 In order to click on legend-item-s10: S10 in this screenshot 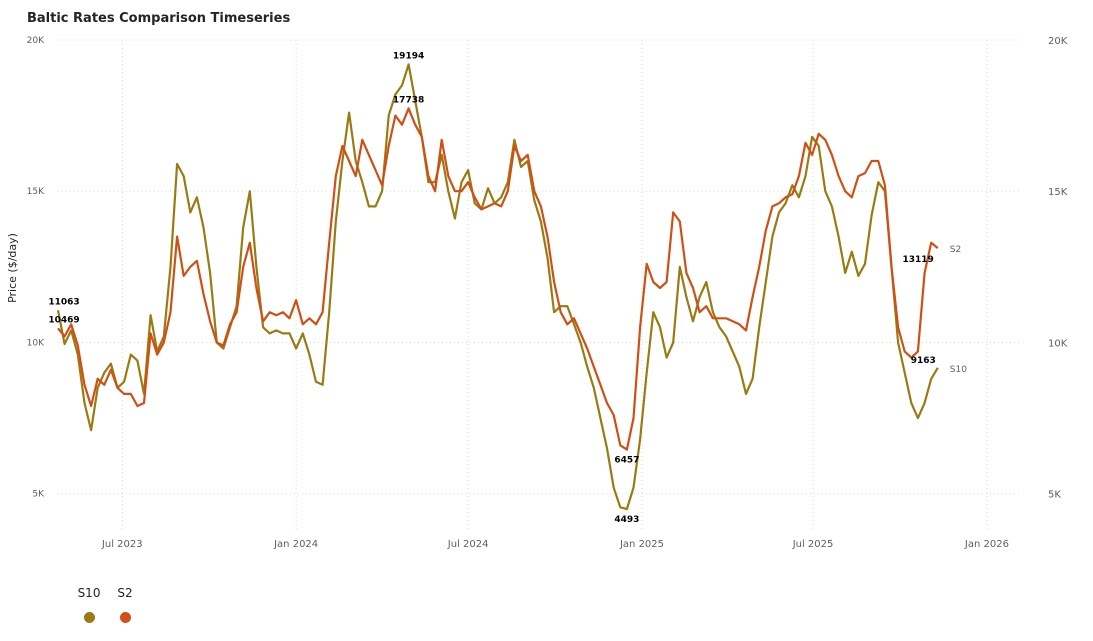, I will do `click(89, 604)`.